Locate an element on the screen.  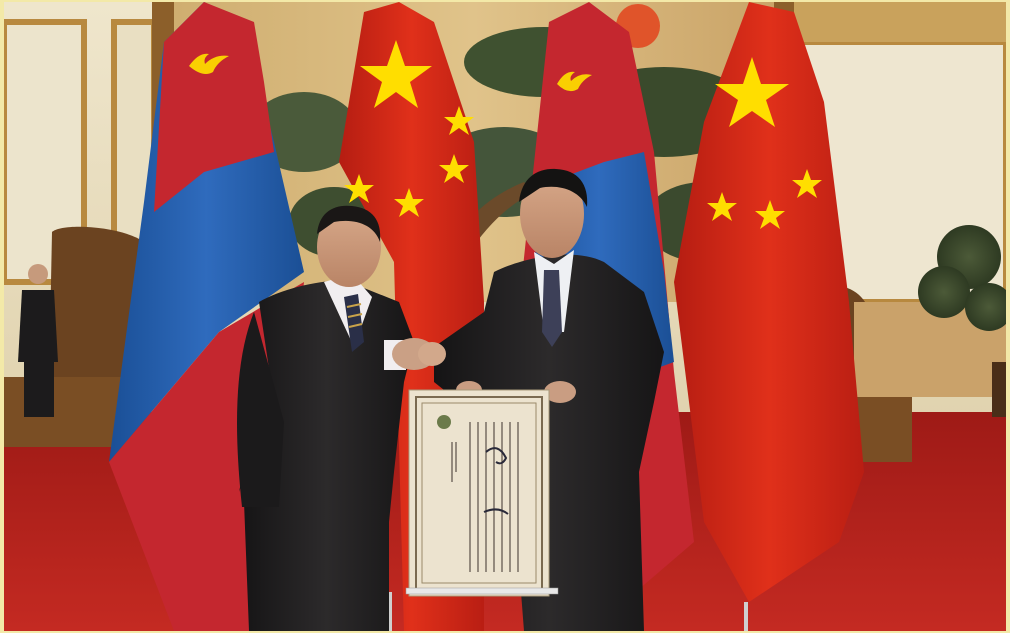
scroll-document is located at coordinates (482, 493).